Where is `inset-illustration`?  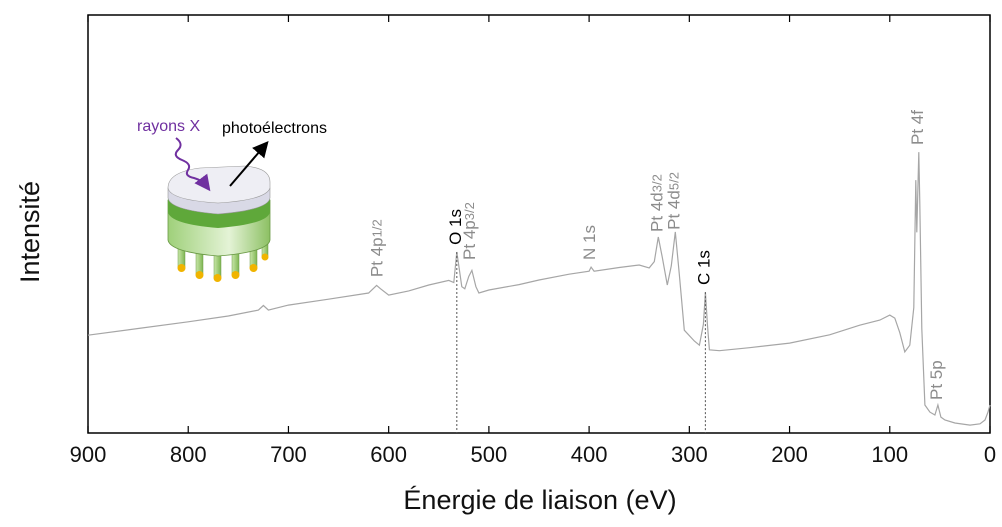
inset-illustration is located at coordinates (219, 209).